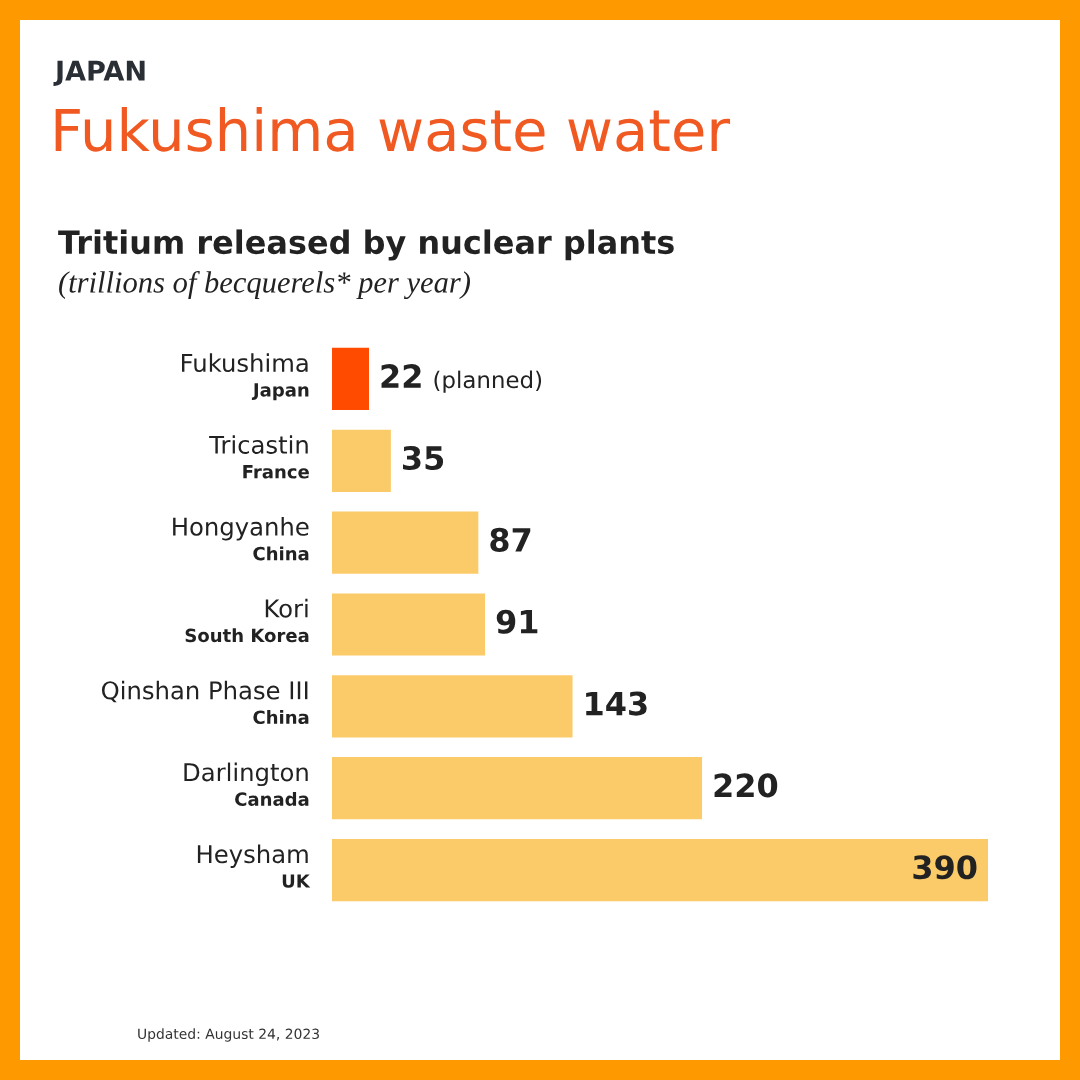 The height and width of the screenshot is (1080, 1080). I want to click on text: JAPAN, so click(99, 73).